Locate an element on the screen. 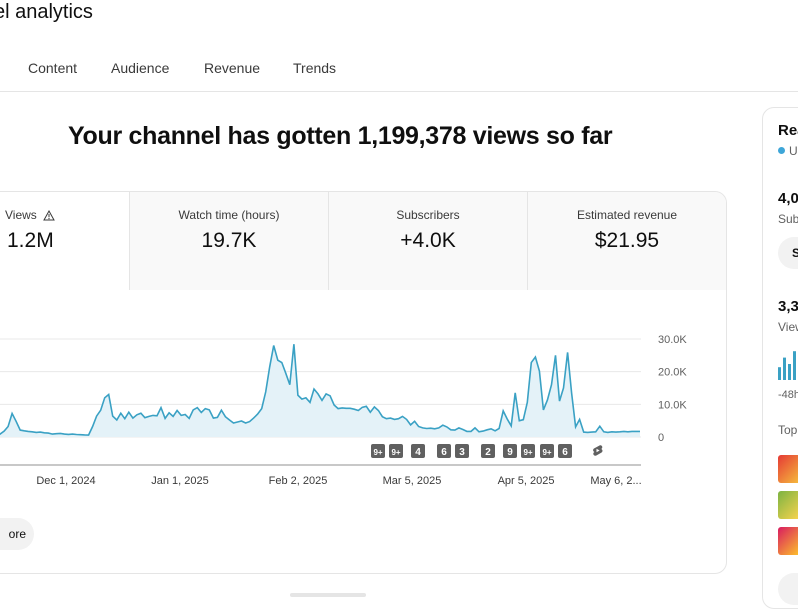  metric-revenue: Estimated revenue $21.95 is located at coordinates (627, 241).